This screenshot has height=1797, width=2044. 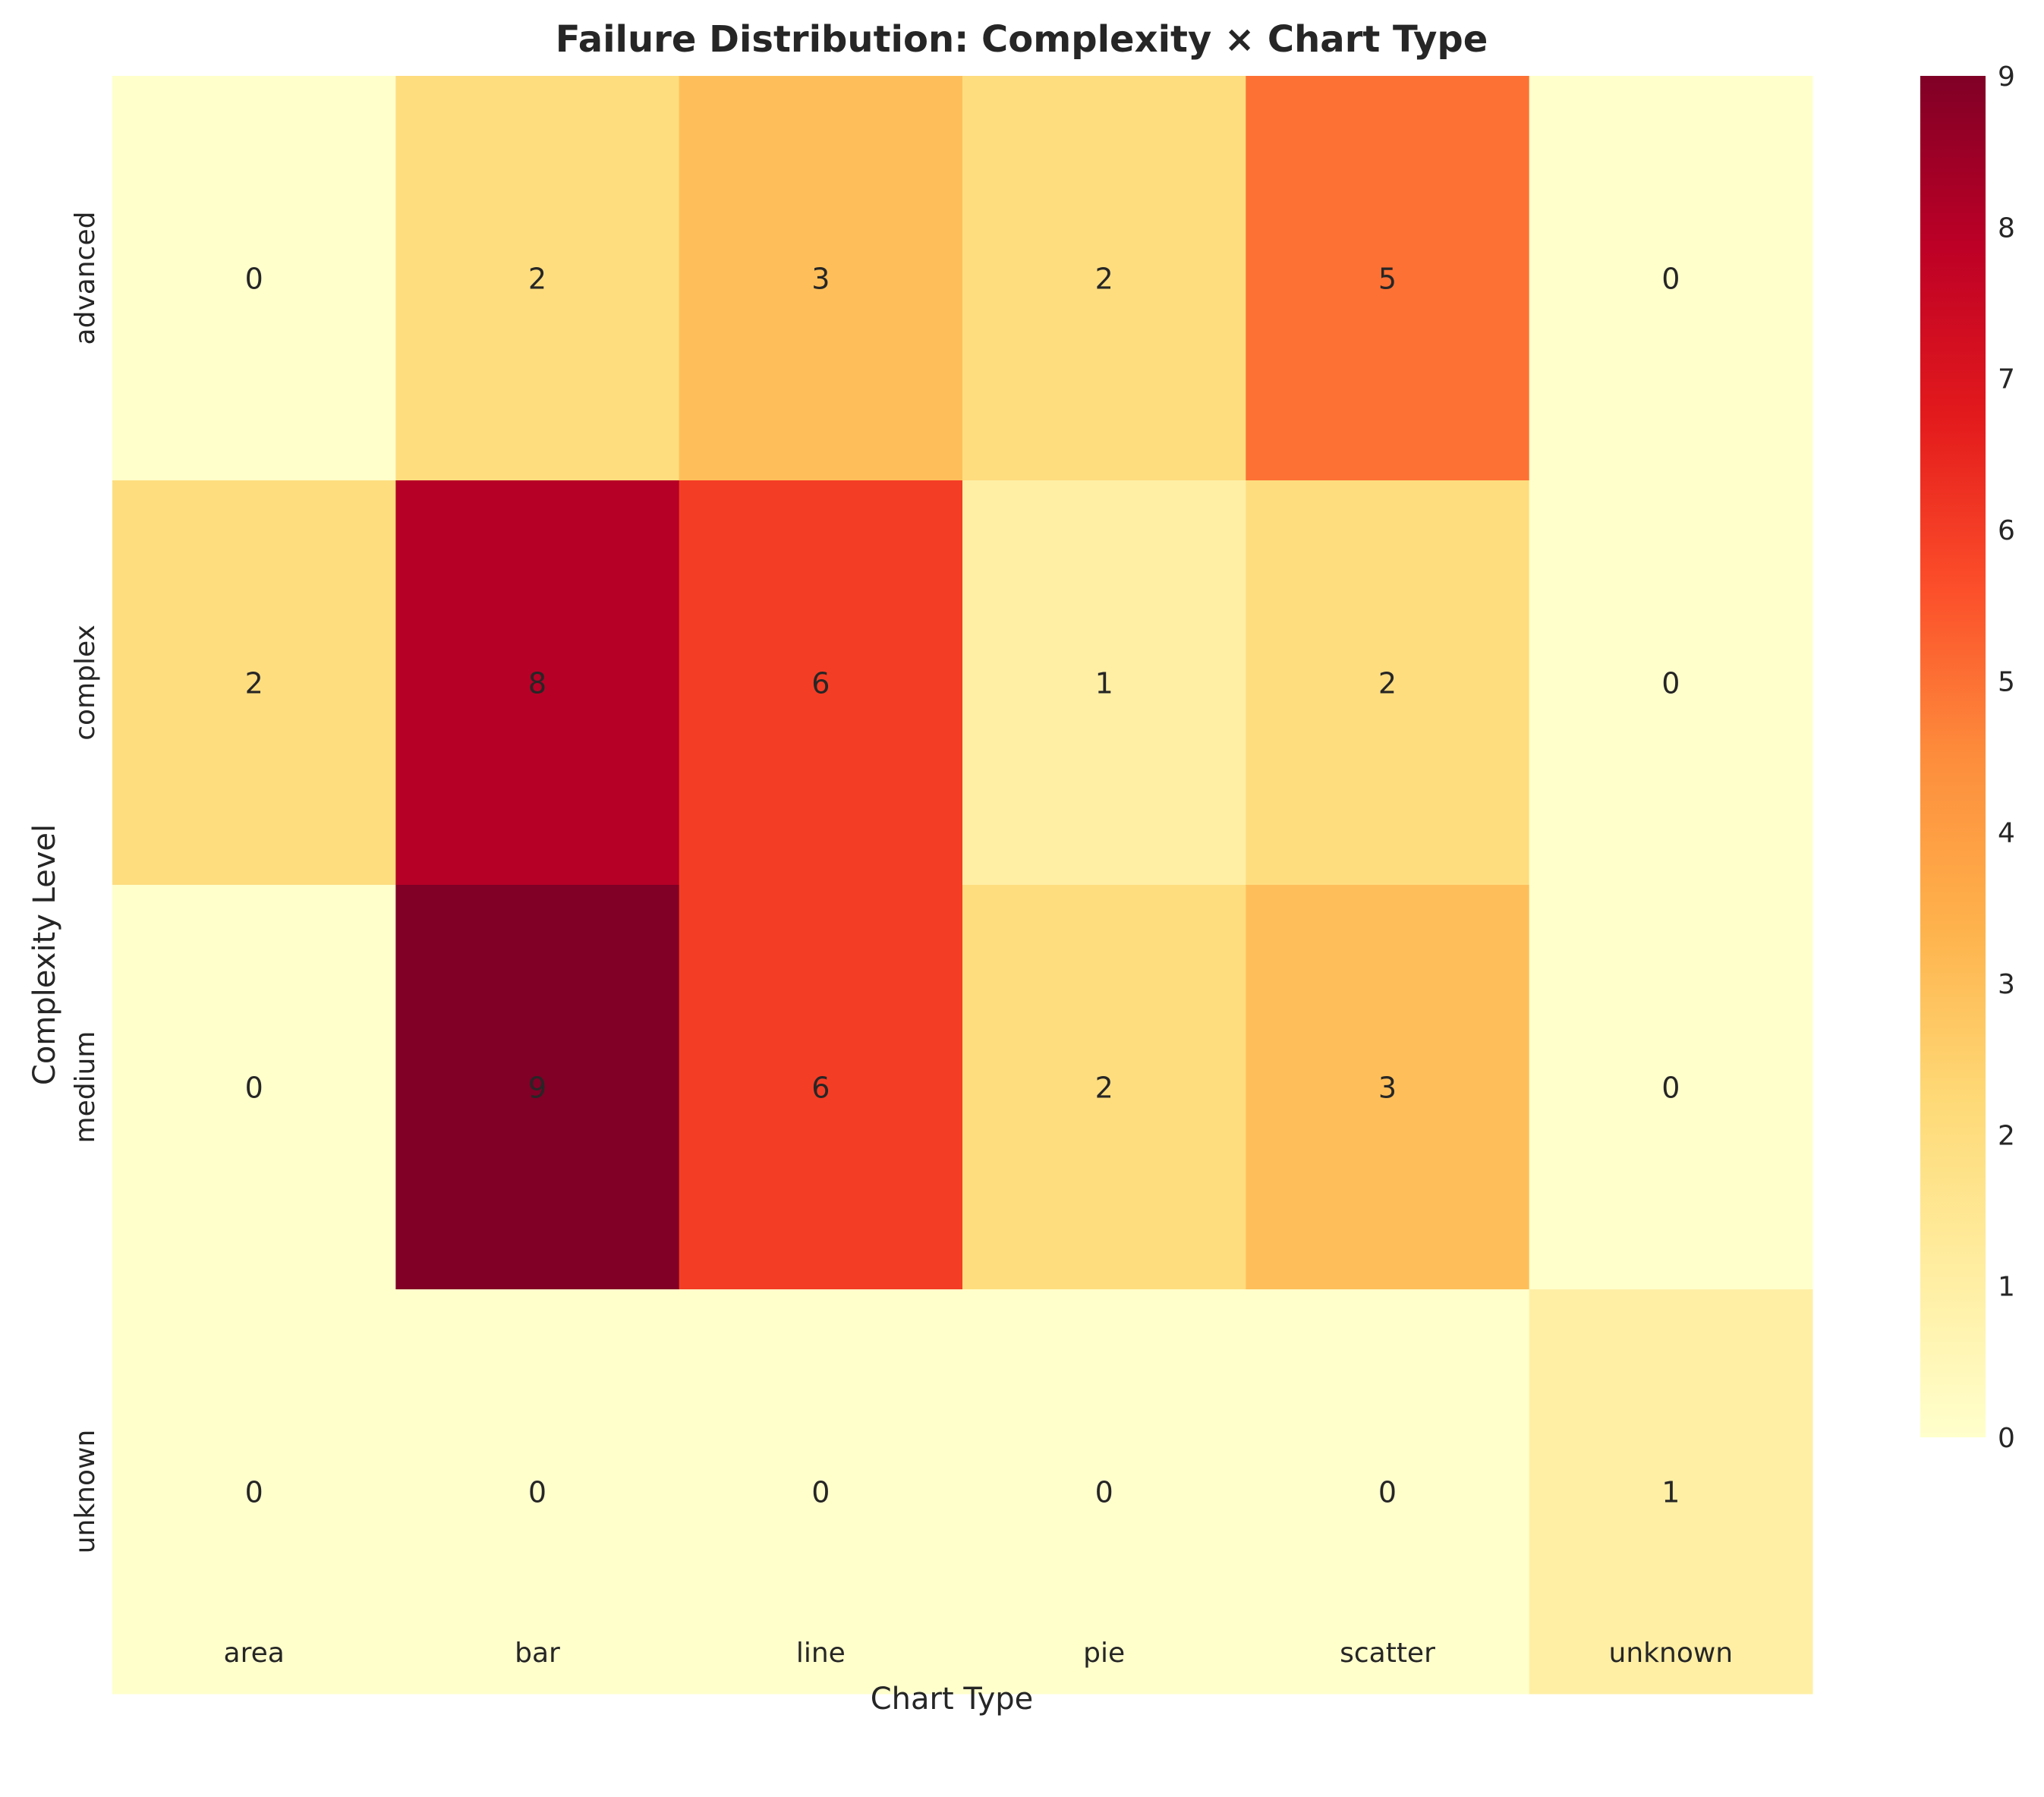 What do you see at coordinates (2006, 681) in the screenshot?
I see `colorbar-tick-label: 5` at bounding box center [2006, 681].